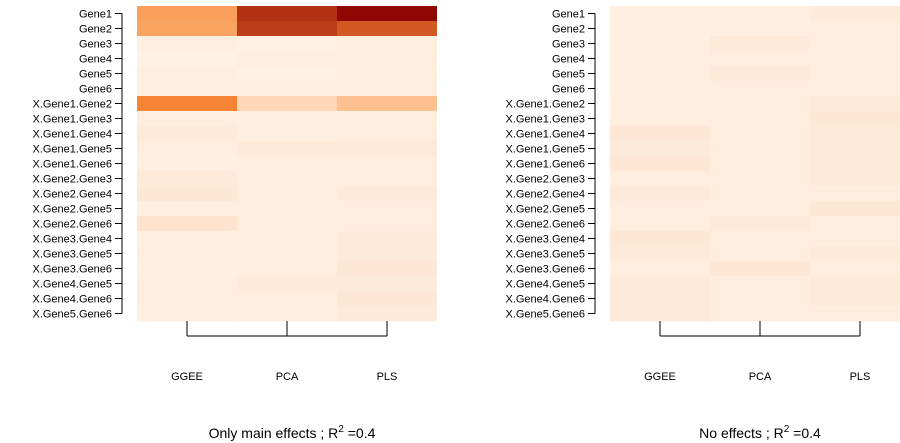 The width and height of the screenshot is (900, 443). What do you see at coordinates (545, 135) in the screenshot?
I see `row-label: X.Gene1.Gene4` at bounding box center [545, 135].